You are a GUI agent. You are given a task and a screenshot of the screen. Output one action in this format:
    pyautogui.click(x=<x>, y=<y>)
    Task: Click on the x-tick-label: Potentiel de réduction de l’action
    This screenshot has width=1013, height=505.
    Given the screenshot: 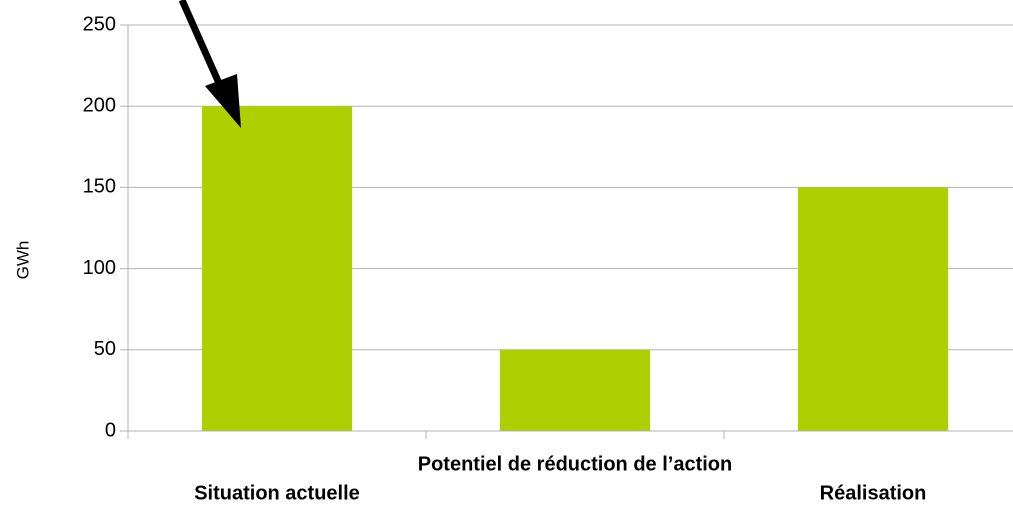 What is the action you would take?
    pyautogui.click(x=575, y=464)
    